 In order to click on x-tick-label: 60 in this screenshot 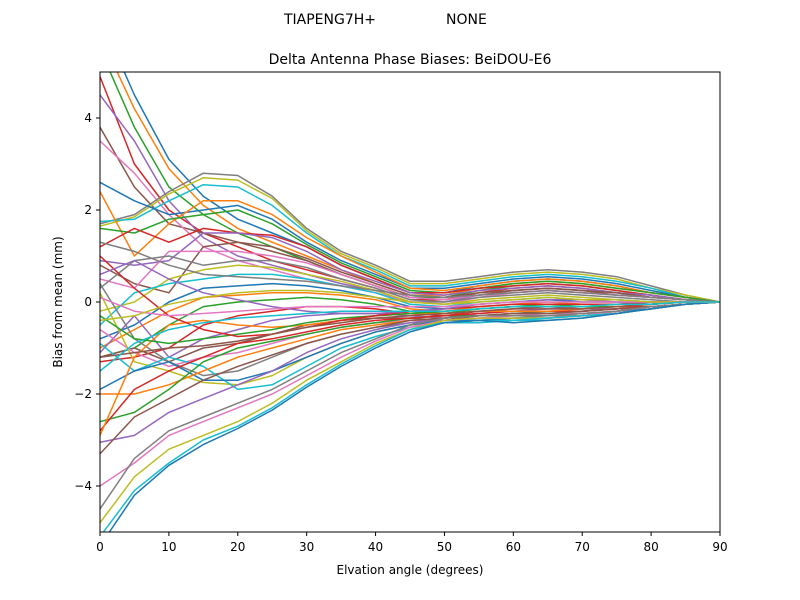, I will do `click(513, 547)`.